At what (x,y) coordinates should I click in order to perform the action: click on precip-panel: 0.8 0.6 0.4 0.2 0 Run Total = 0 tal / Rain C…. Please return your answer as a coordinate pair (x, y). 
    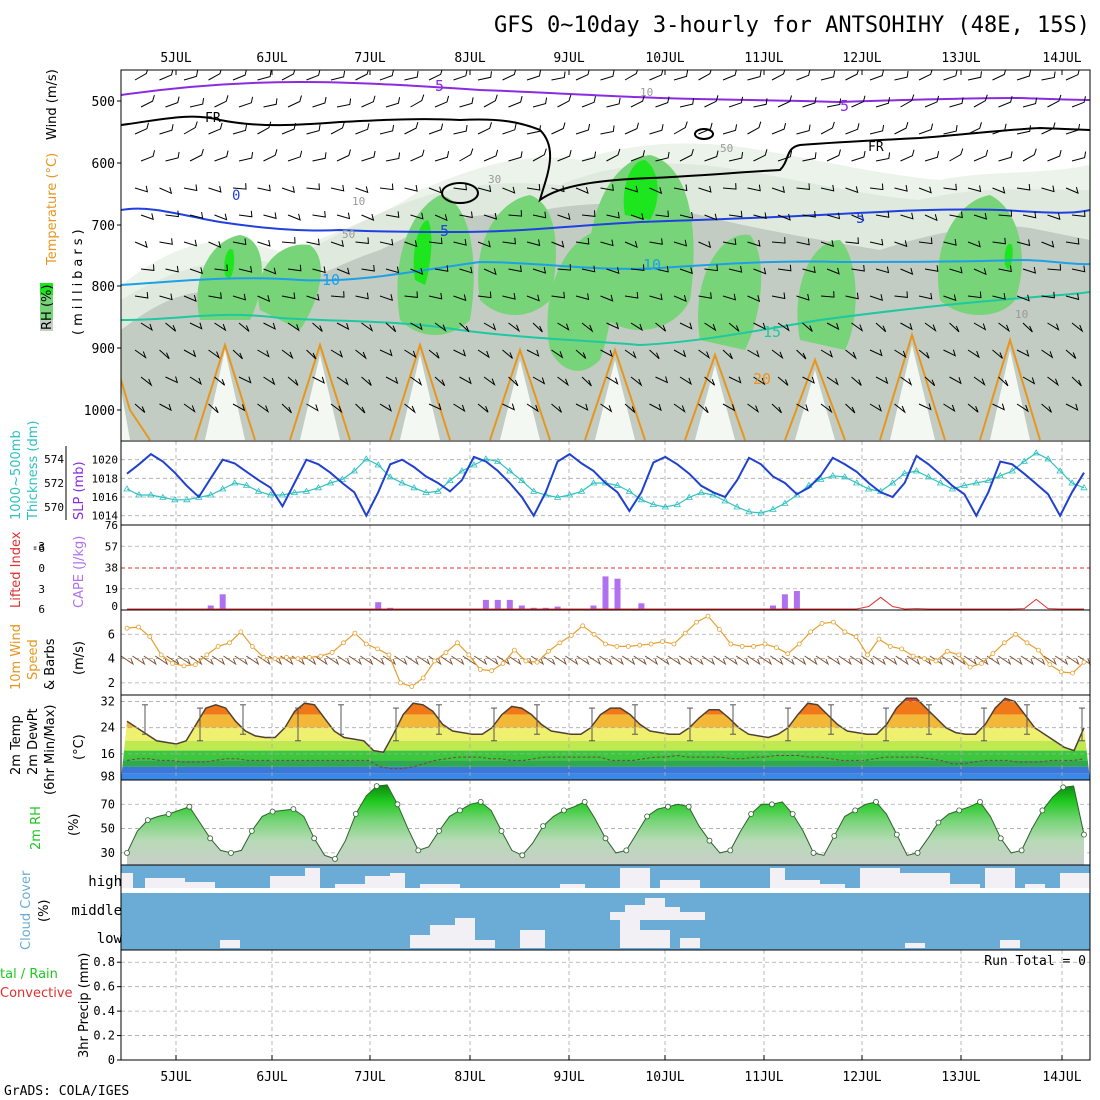
    Looking at the image, I should click on (545, 1008).